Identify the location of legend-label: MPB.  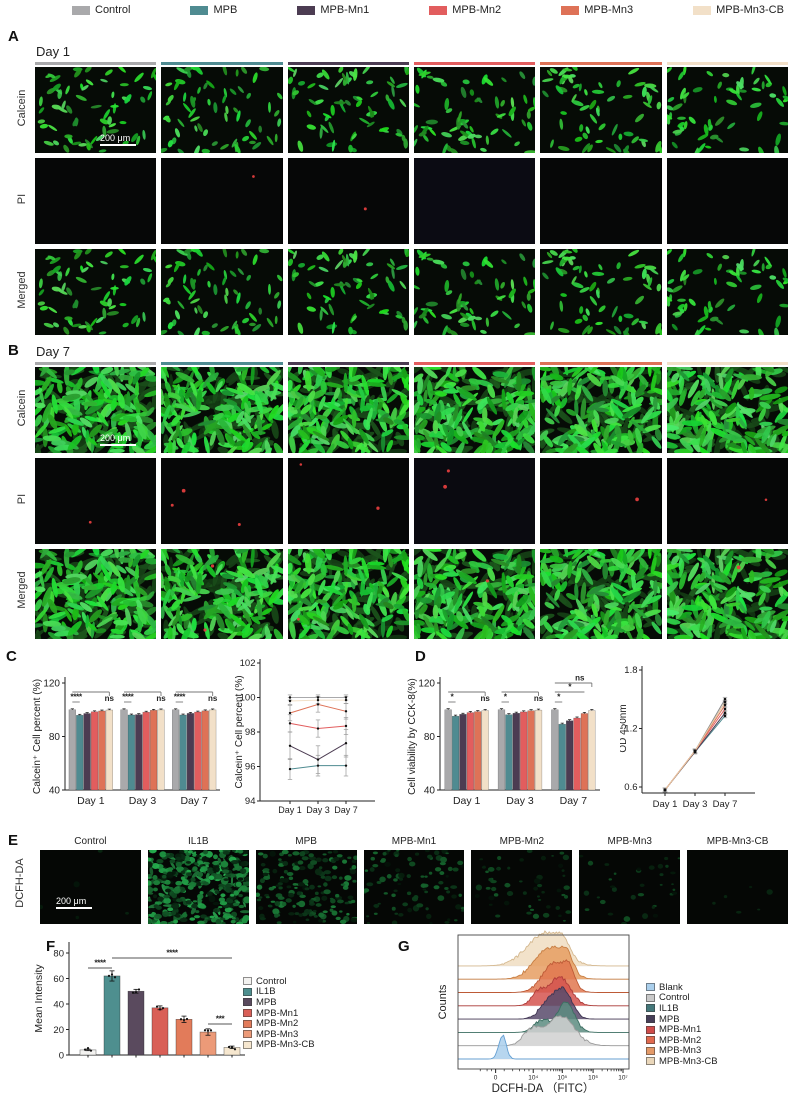
(669, 1019).